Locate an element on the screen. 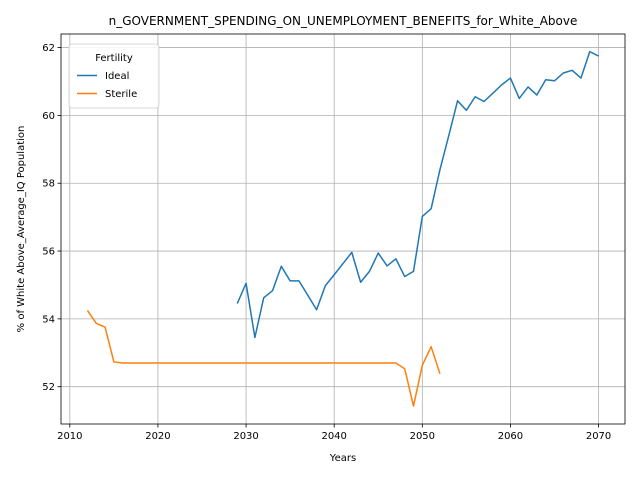 The width and height of the screenshot is (640, 480). x-tick-label: 2040 is located at coordinates (333, 436).